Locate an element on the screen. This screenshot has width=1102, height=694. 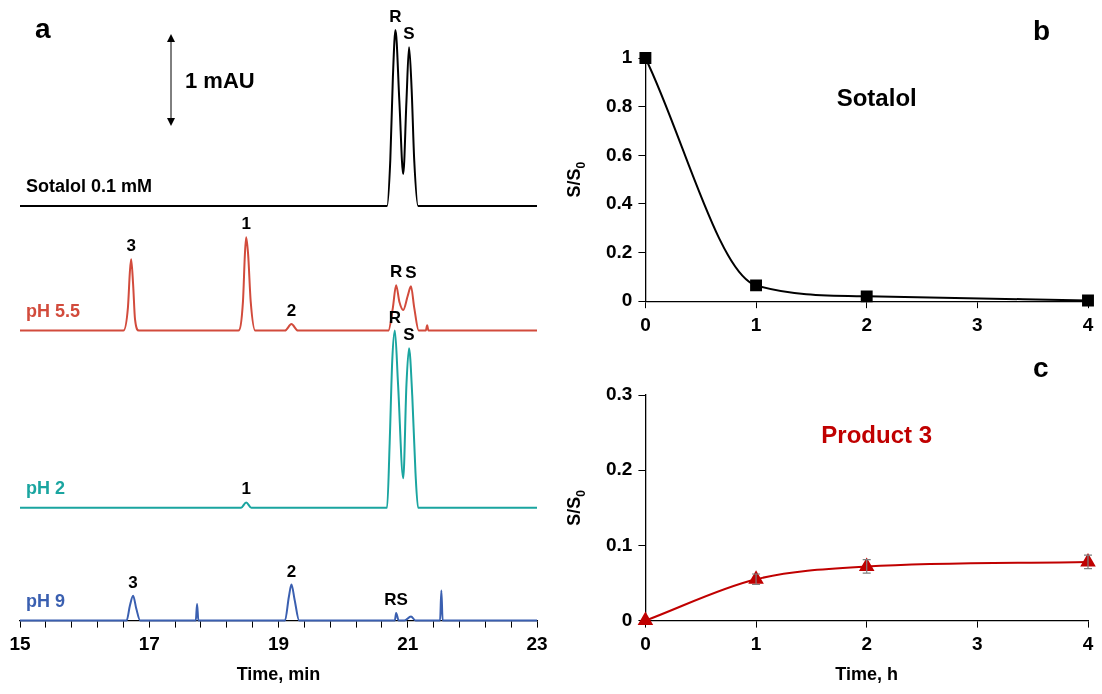
text: Sotalol is located at coordinates (876, 97).